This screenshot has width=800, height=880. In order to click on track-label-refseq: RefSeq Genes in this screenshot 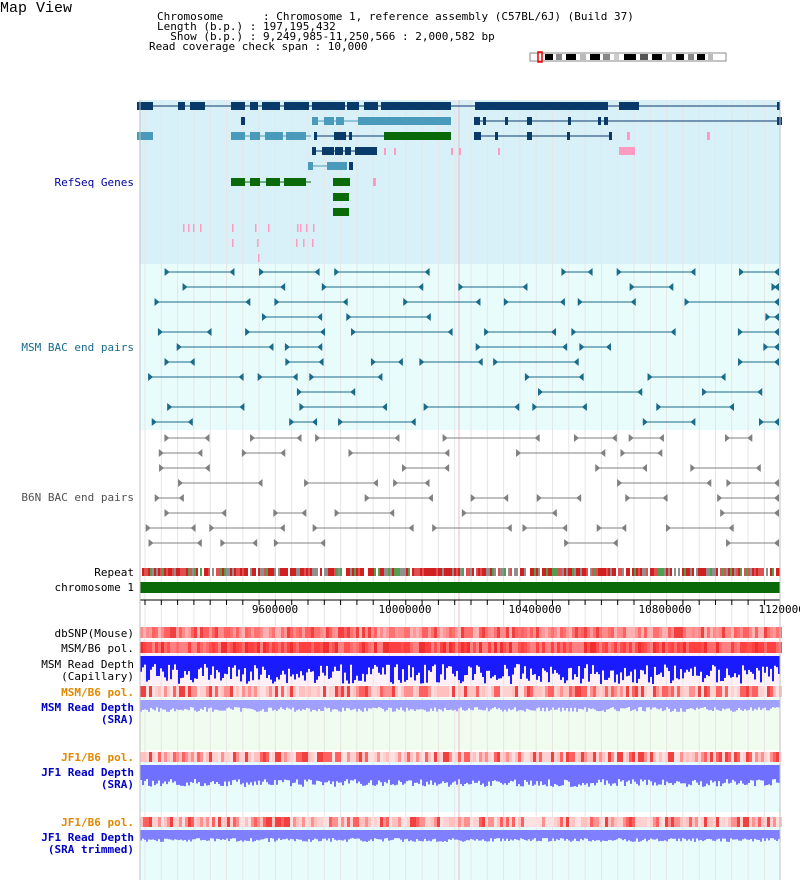, I will do `click(94, 182)`.